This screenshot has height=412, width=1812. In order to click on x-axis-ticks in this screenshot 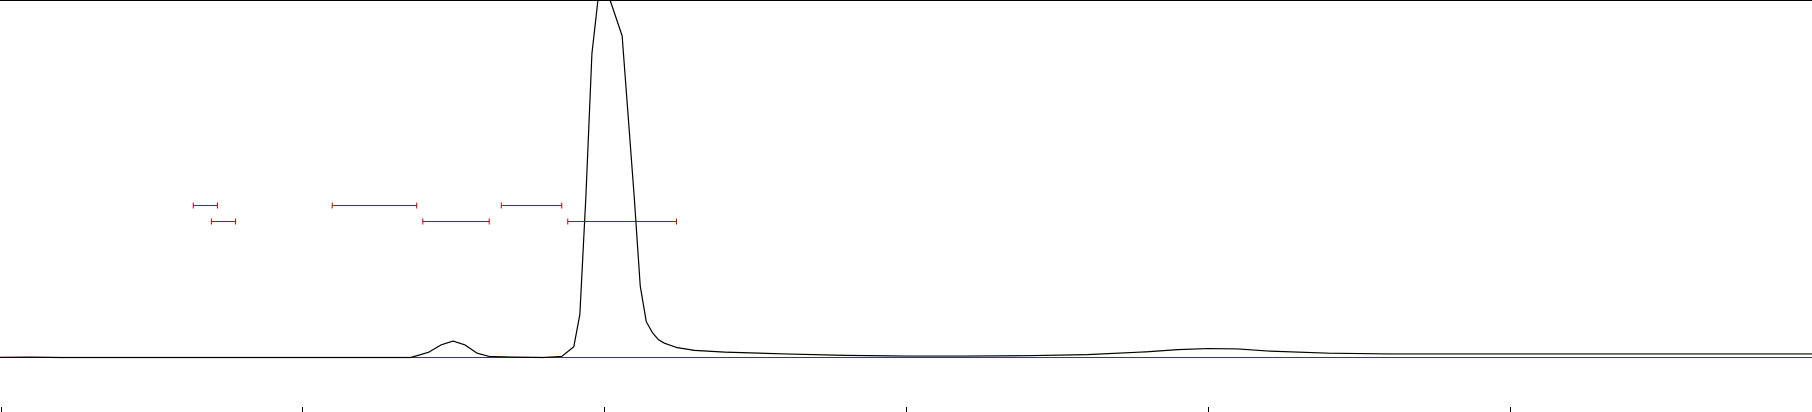, I will do `click(756, 409)`.